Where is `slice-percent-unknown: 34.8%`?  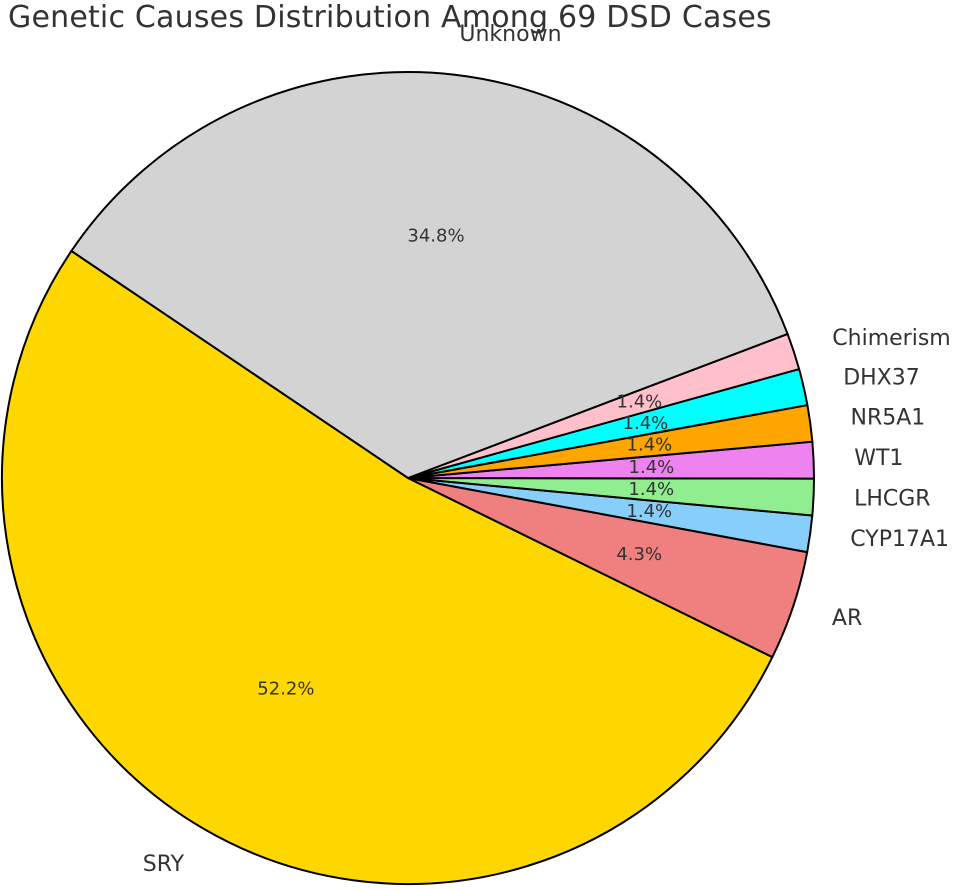
slice-percent-unknown: 34.8% is located at coordinates (435, 236).